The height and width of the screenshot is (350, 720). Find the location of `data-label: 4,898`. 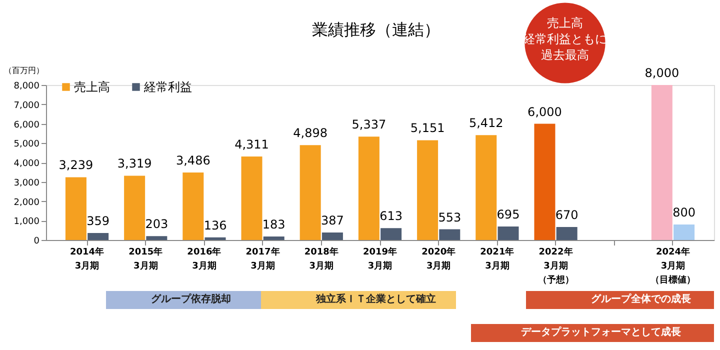

data-label: 4,898 is located at coordinates (310, 133).